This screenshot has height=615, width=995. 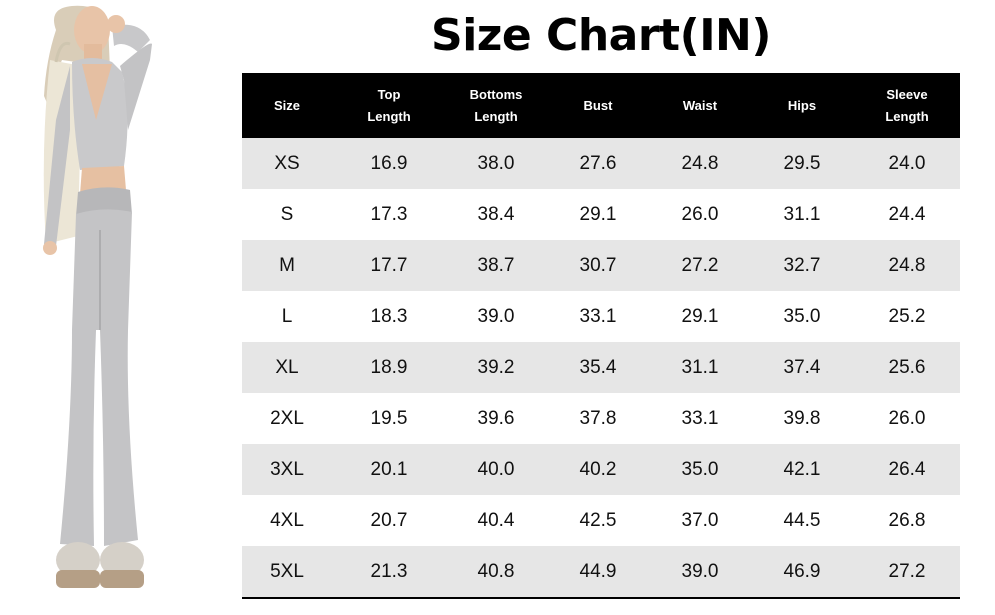 I want to click on cell-hips: 31.1, so click(x=802, y=214).